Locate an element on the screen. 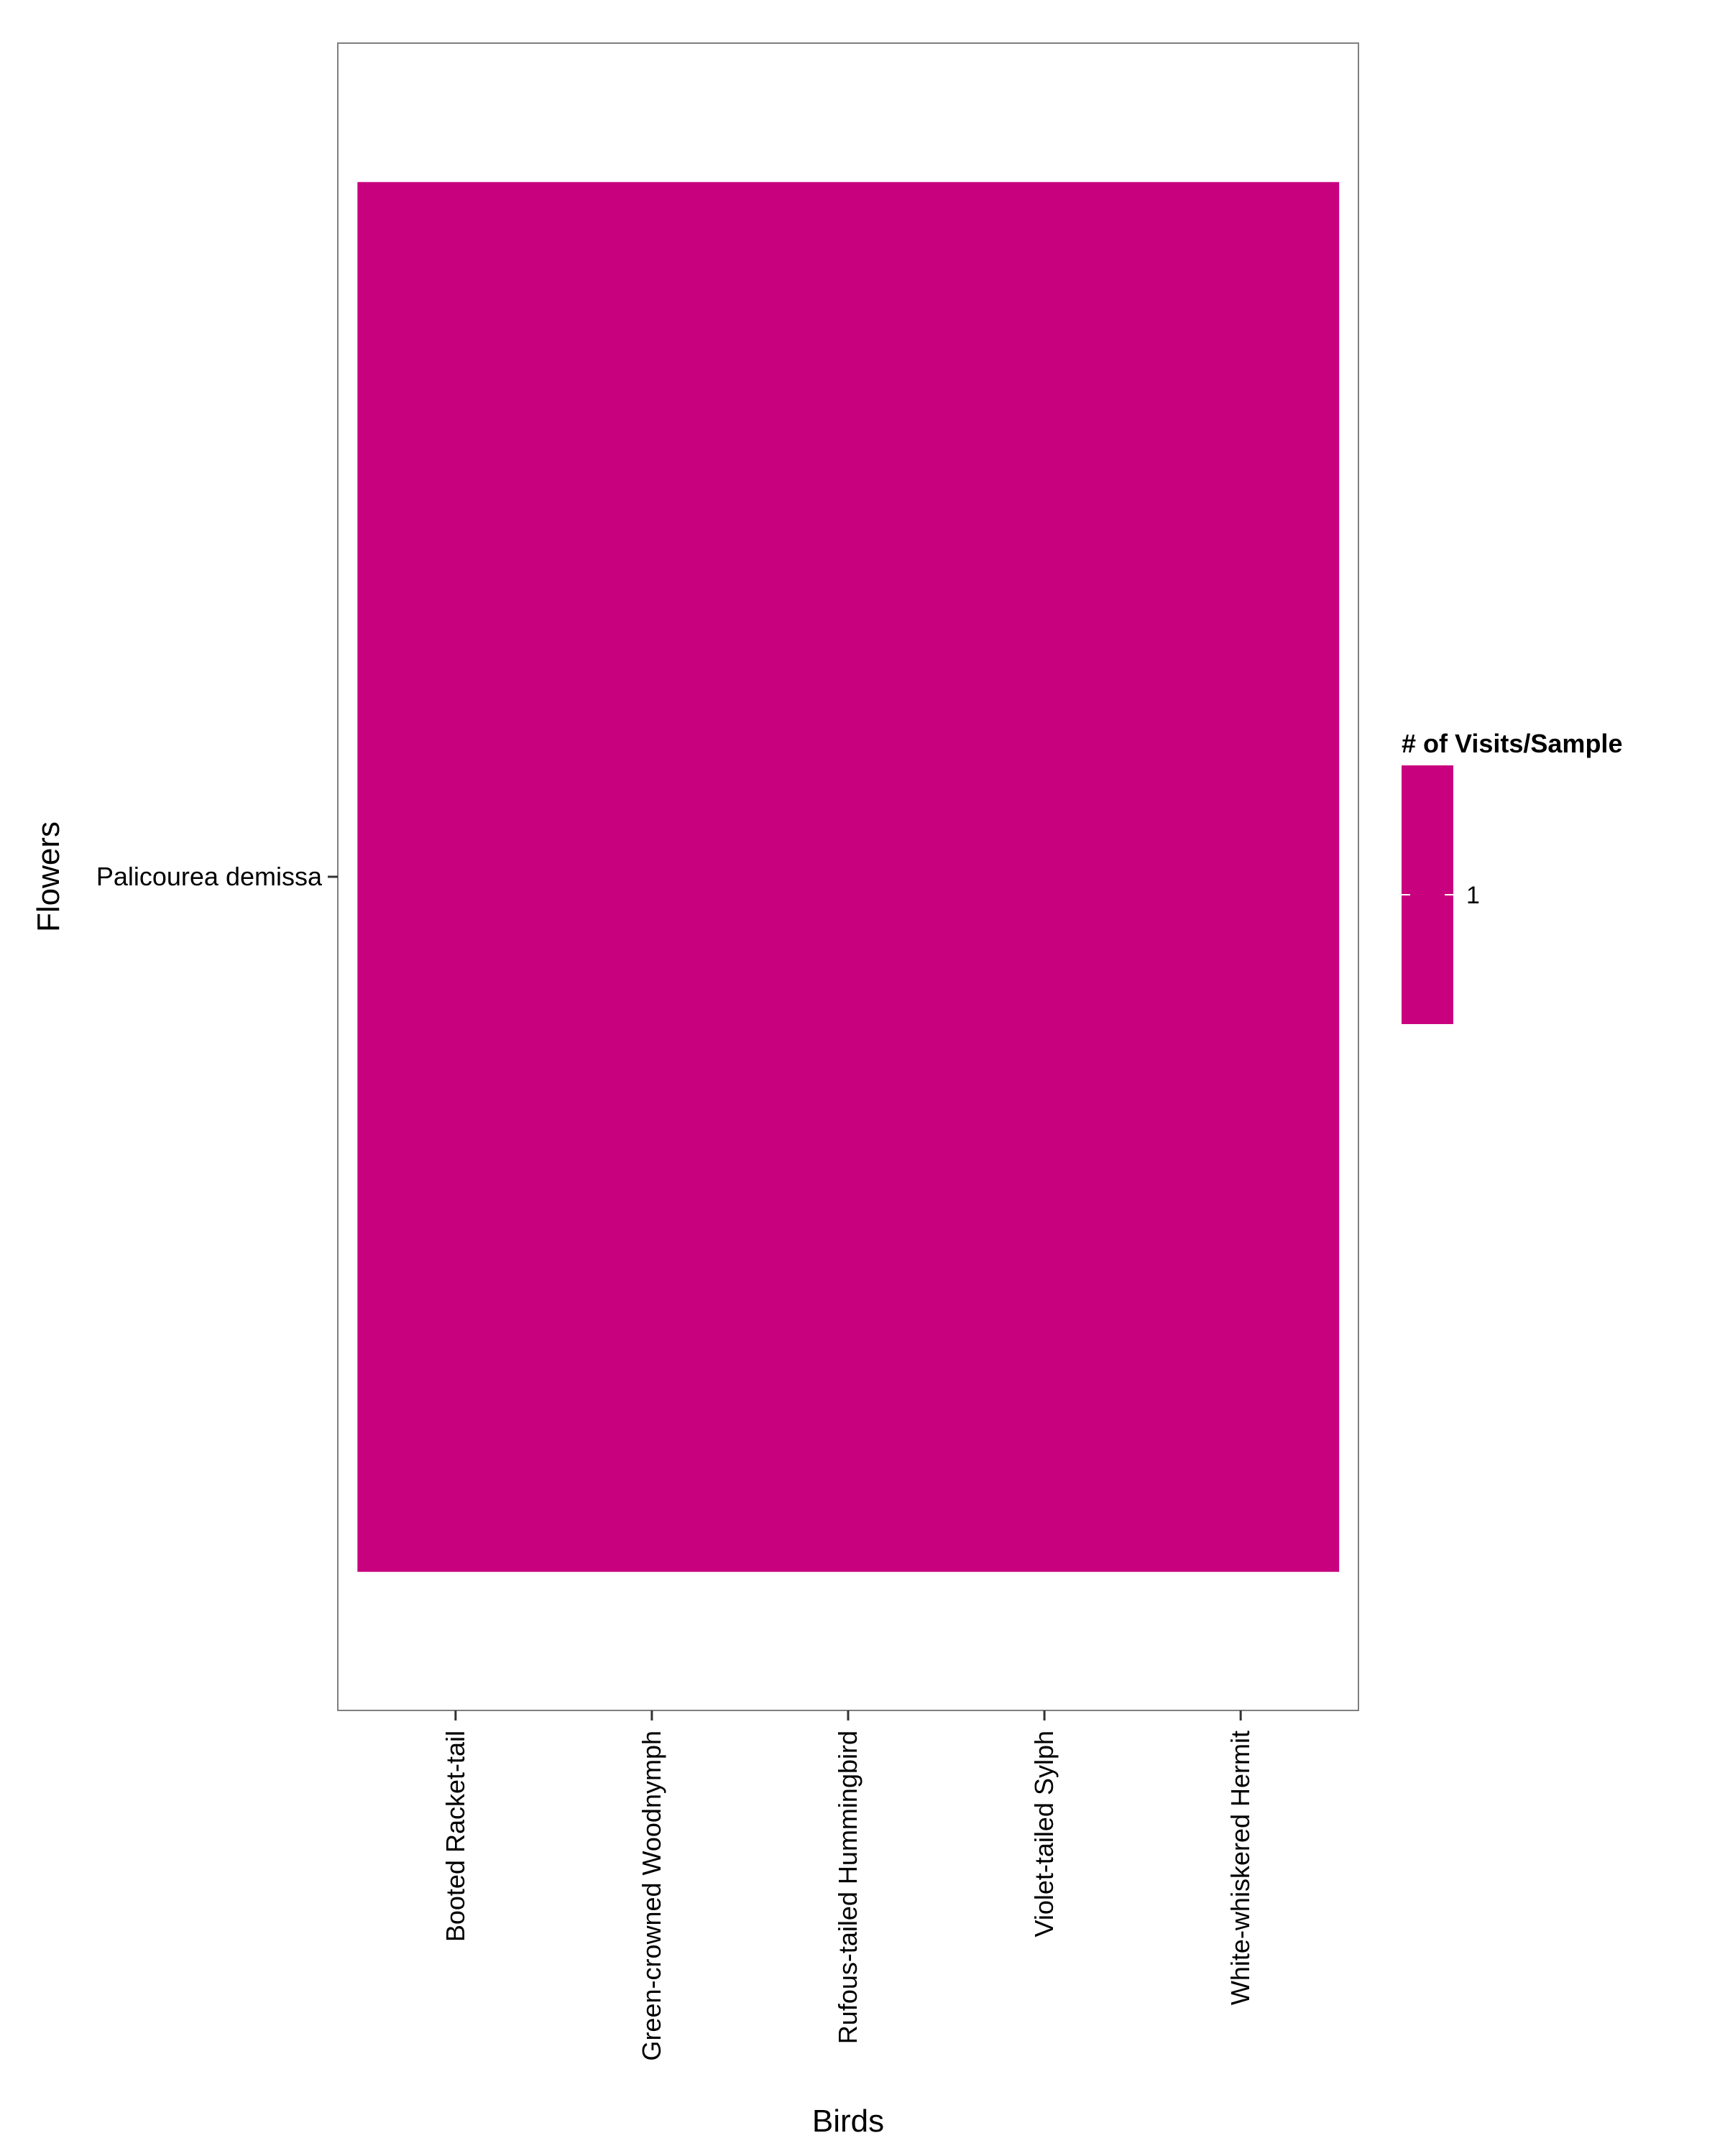 The image size is (1725, 2156). x-tick-label: Violet-tailed Sylph is located at coordinates (1044, 1834).